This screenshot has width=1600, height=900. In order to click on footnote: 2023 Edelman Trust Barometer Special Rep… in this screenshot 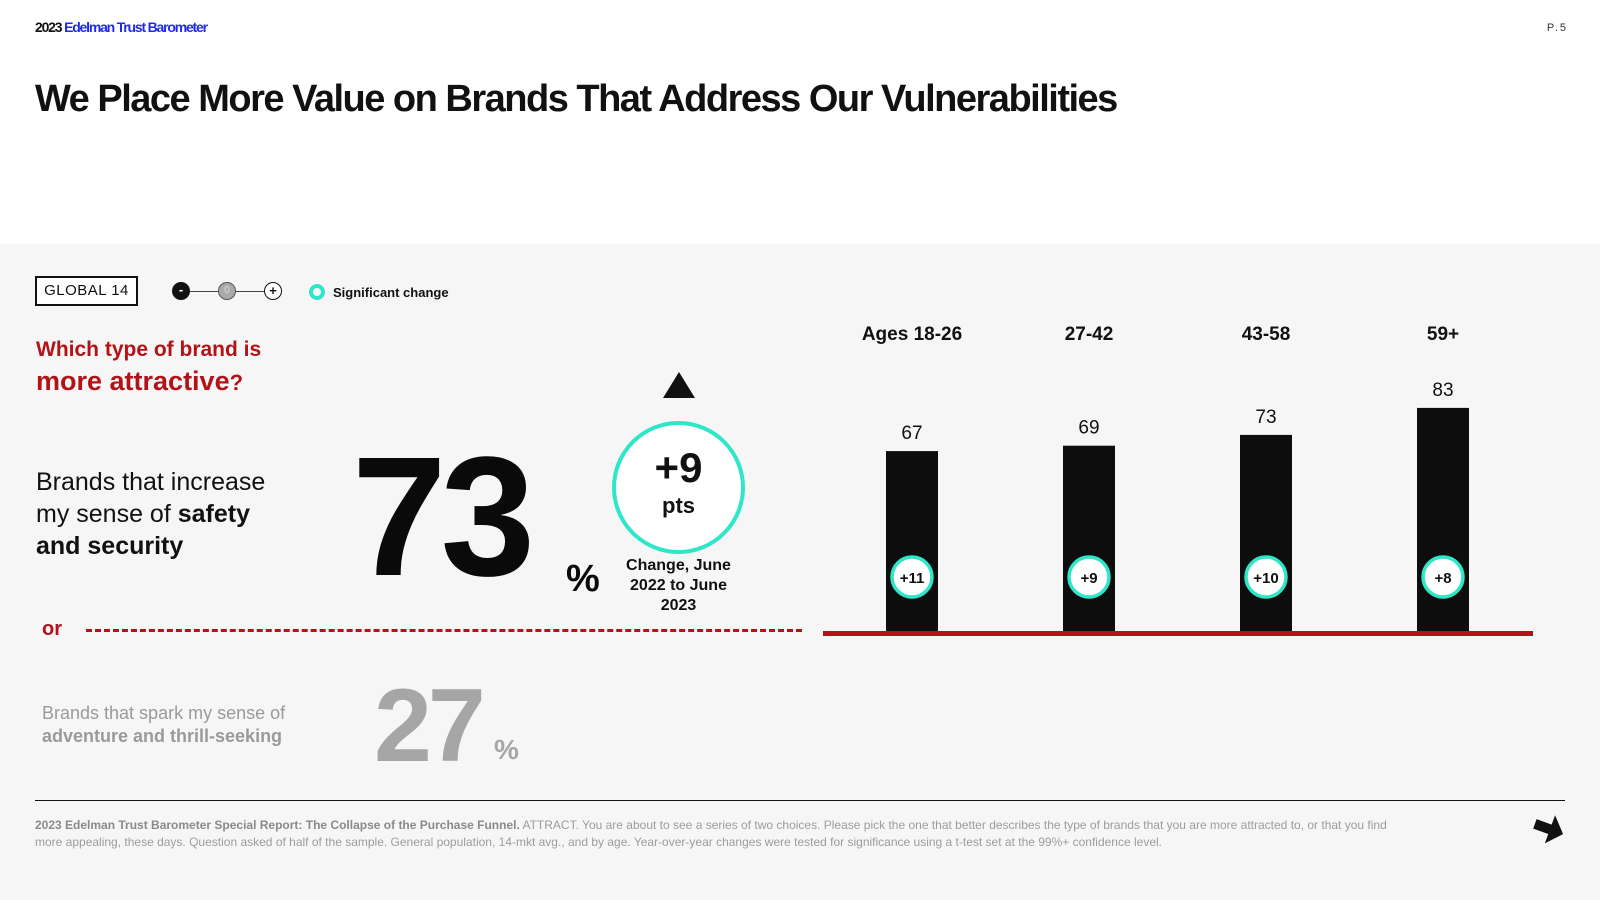, I will do `click(715, 834)`.